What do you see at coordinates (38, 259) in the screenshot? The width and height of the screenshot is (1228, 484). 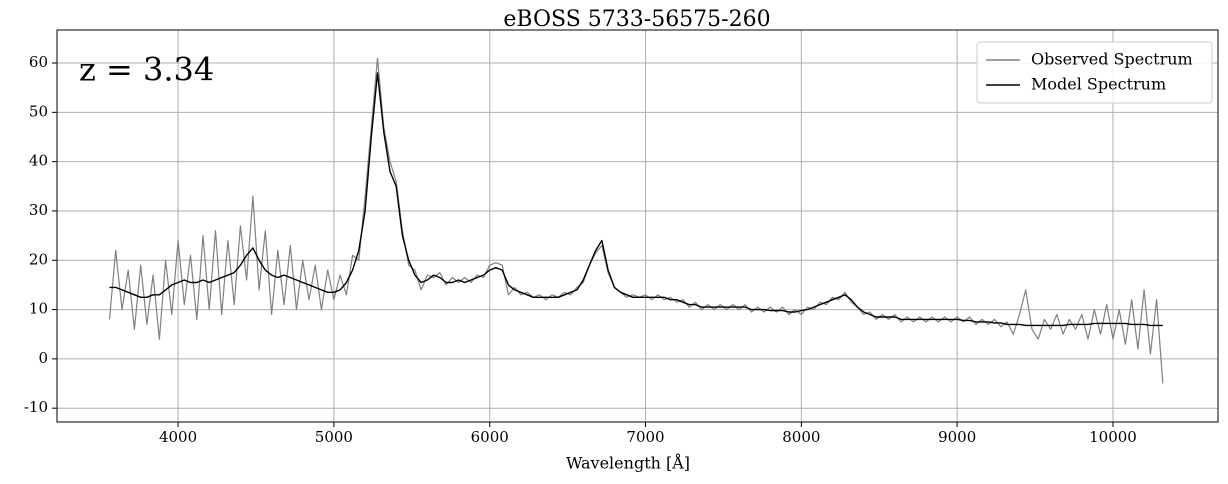 I see `y-tick-label: 20` at bounding box center [38, 259].